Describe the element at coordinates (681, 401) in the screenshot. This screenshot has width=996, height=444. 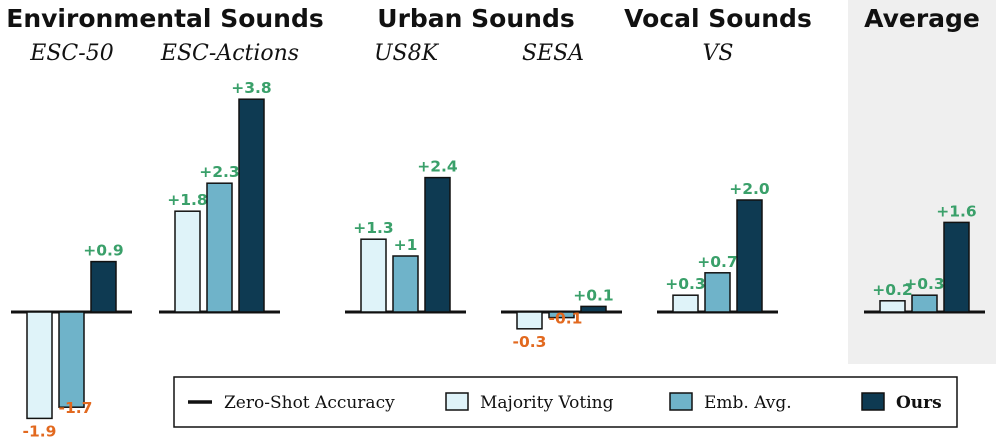
I see `legend-swatch-emb-avg` at that location.